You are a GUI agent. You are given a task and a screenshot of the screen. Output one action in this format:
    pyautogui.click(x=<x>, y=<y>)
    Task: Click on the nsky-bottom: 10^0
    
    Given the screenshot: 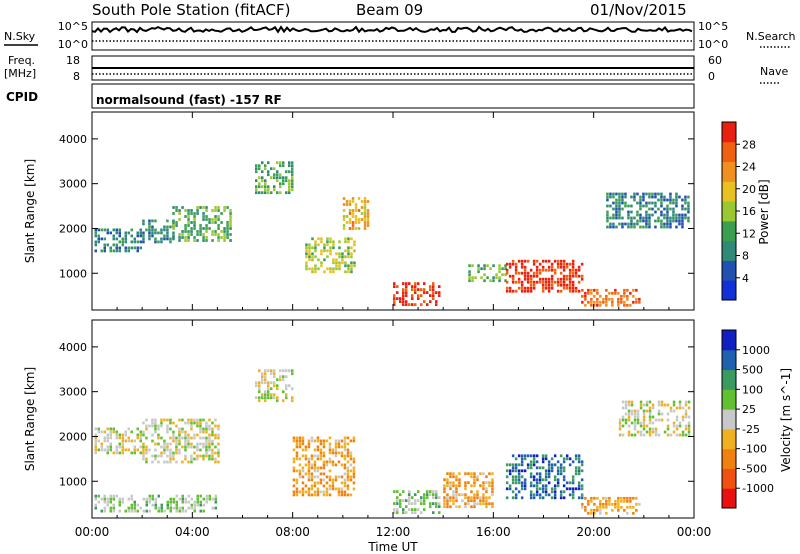 What is the action you would take?
    pyautogui.click(x=73, y=44)
    